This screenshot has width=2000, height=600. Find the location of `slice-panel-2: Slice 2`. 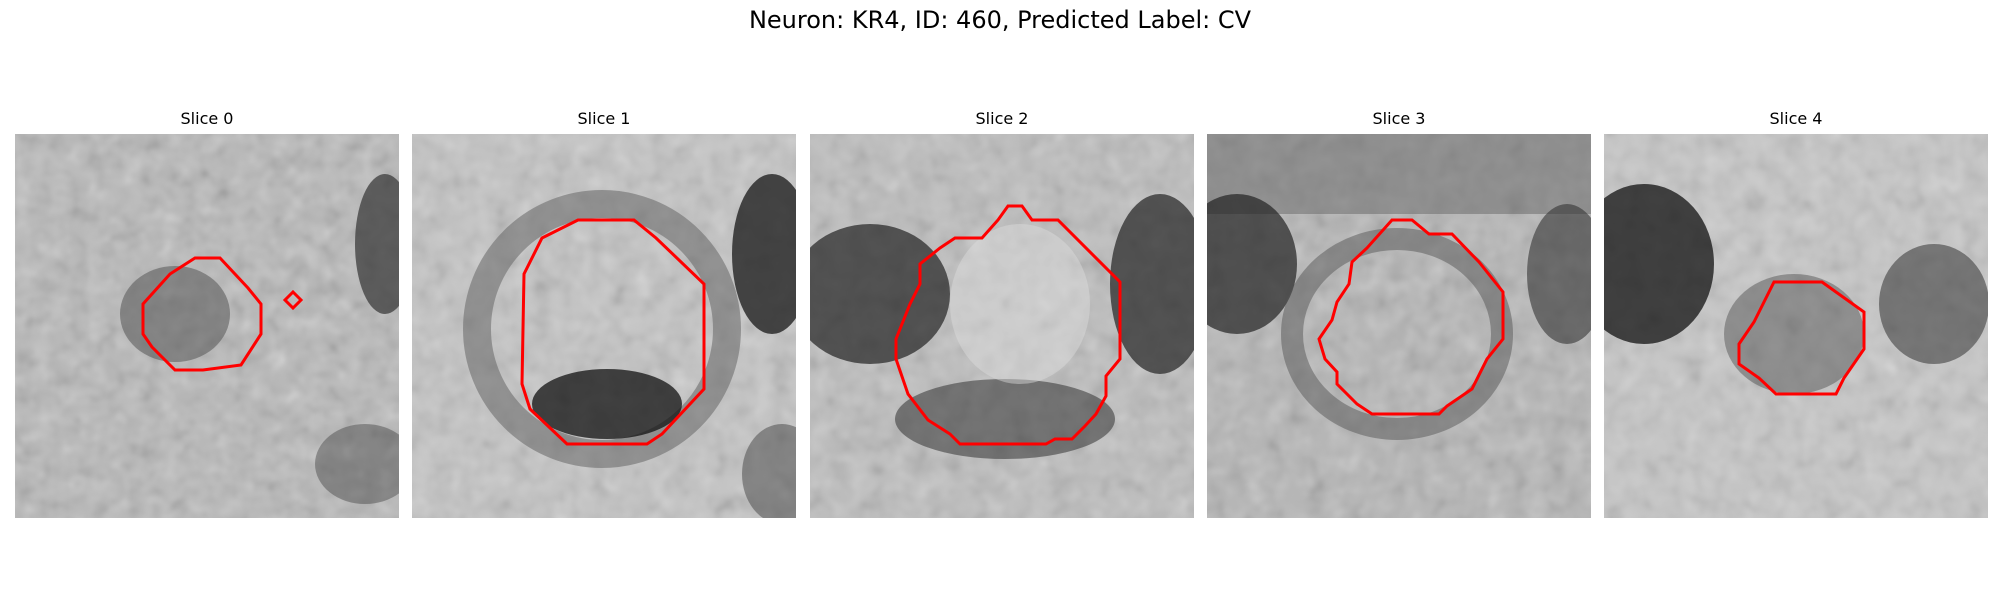

slice-panel-2: Slice 2 is located at coordinates (1002, 311).